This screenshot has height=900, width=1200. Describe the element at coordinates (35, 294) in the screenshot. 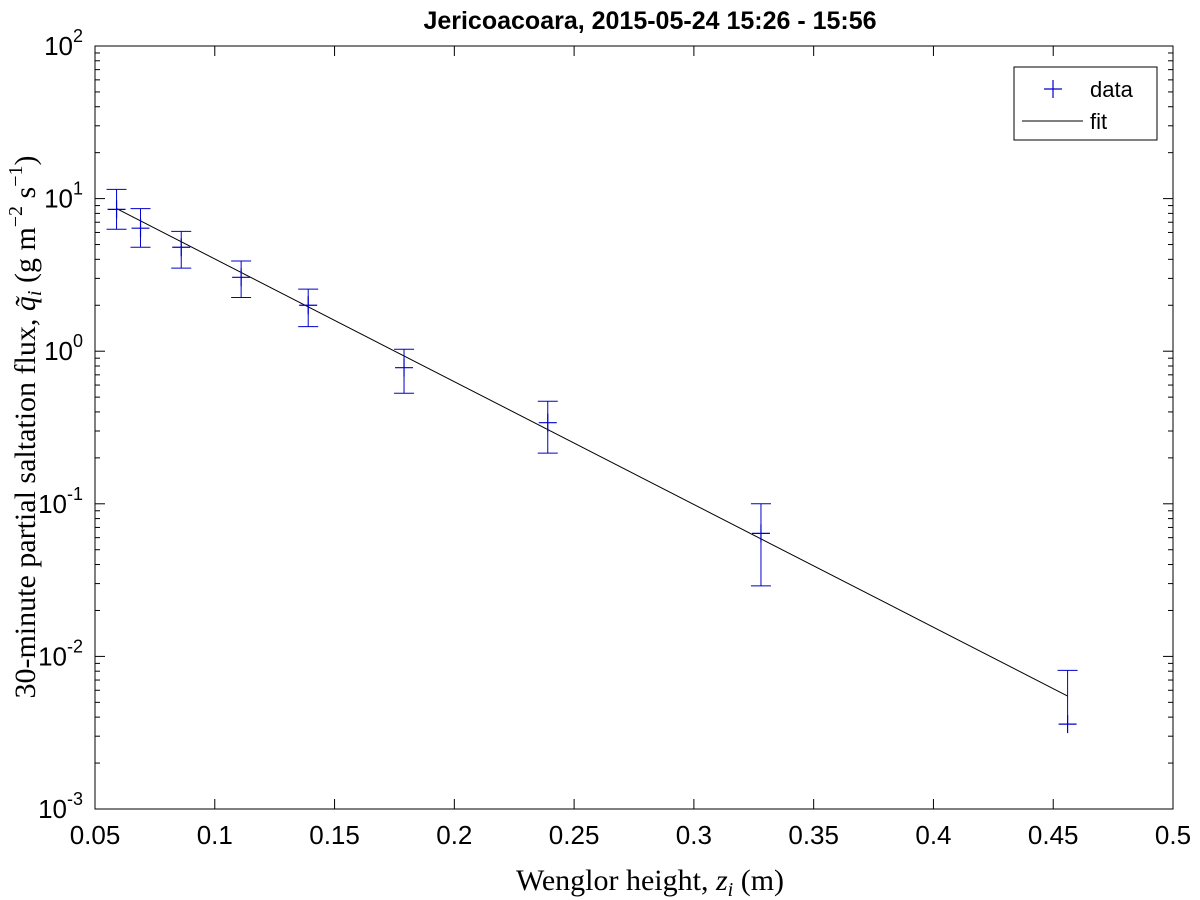

I see `y-axis-label-sub: i` at that location.